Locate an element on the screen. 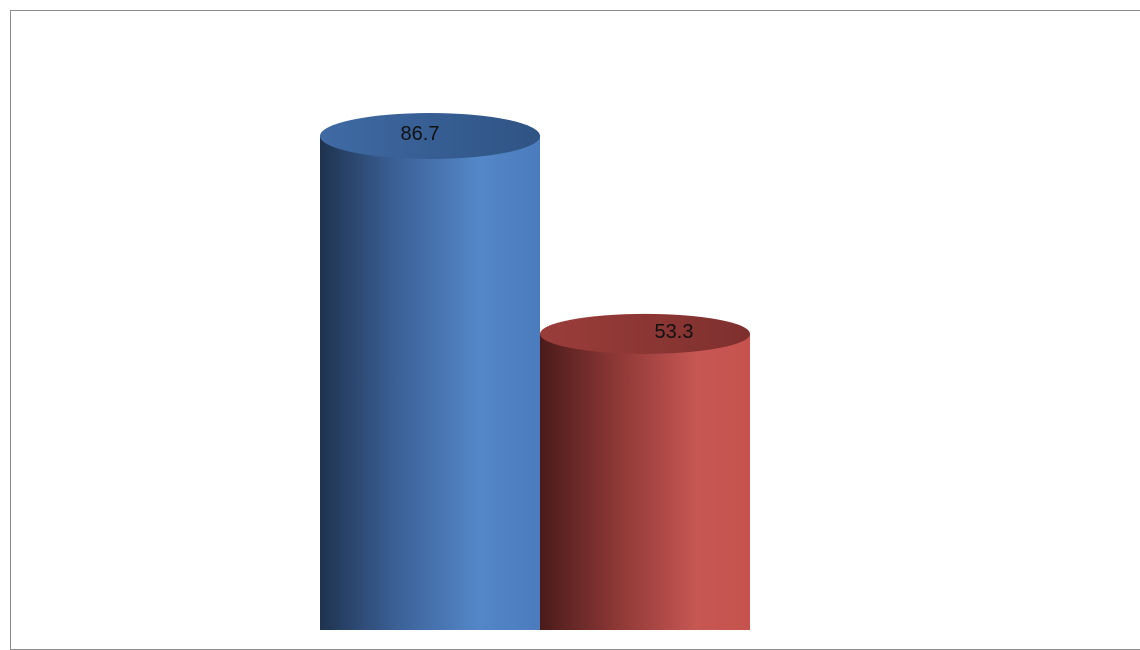 This screenshot has height=650, width=1140. cylinder-bar-2-top is located at coordinates (645, 333).